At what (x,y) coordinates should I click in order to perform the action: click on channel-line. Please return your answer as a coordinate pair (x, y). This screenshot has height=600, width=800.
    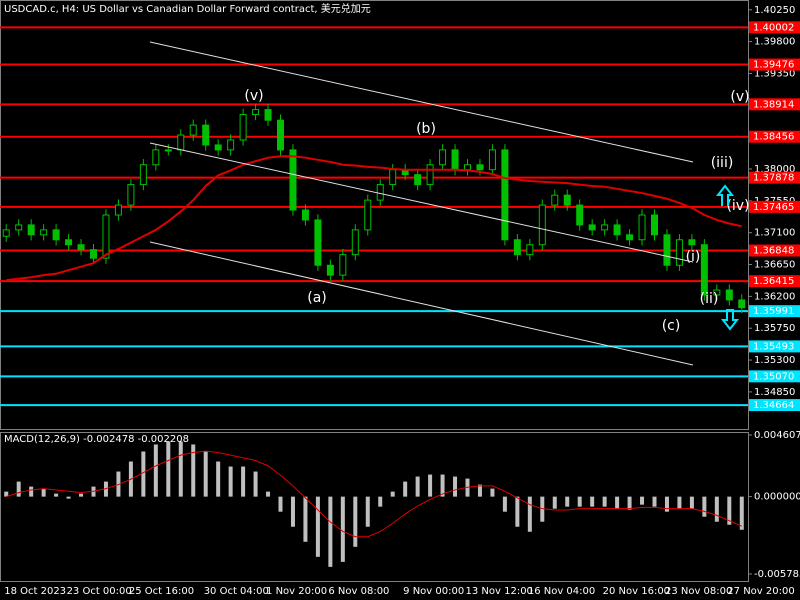
    Looking at the image, I should click on (421, 102).